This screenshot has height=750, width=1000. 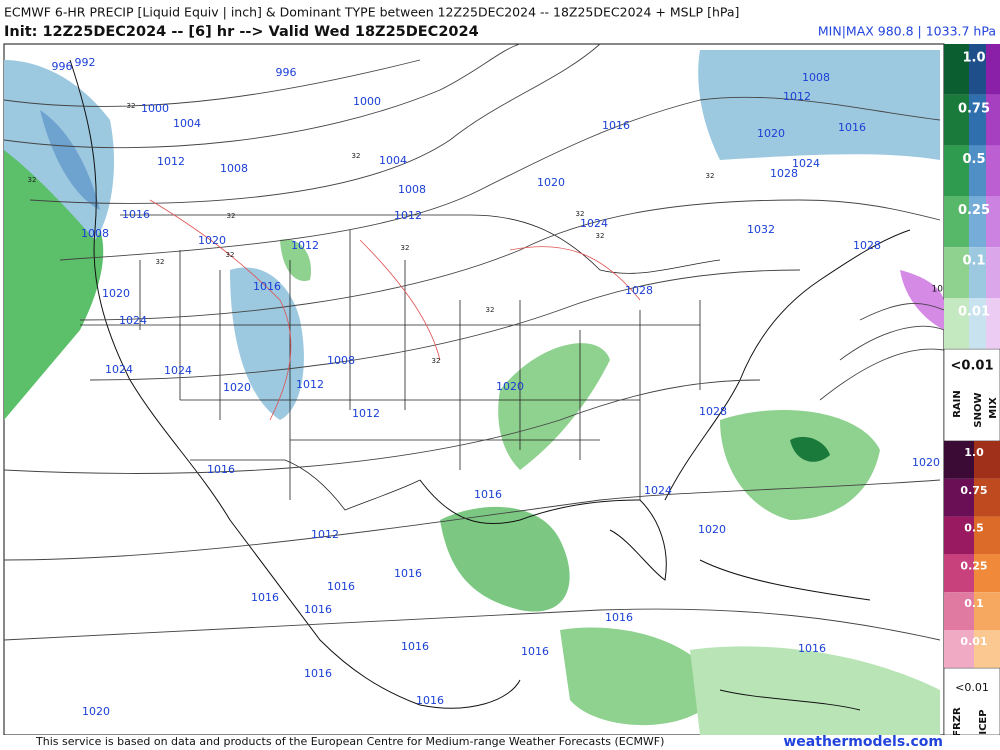 I want to click on legend-type: SNOW, so click(x=978, y=409).